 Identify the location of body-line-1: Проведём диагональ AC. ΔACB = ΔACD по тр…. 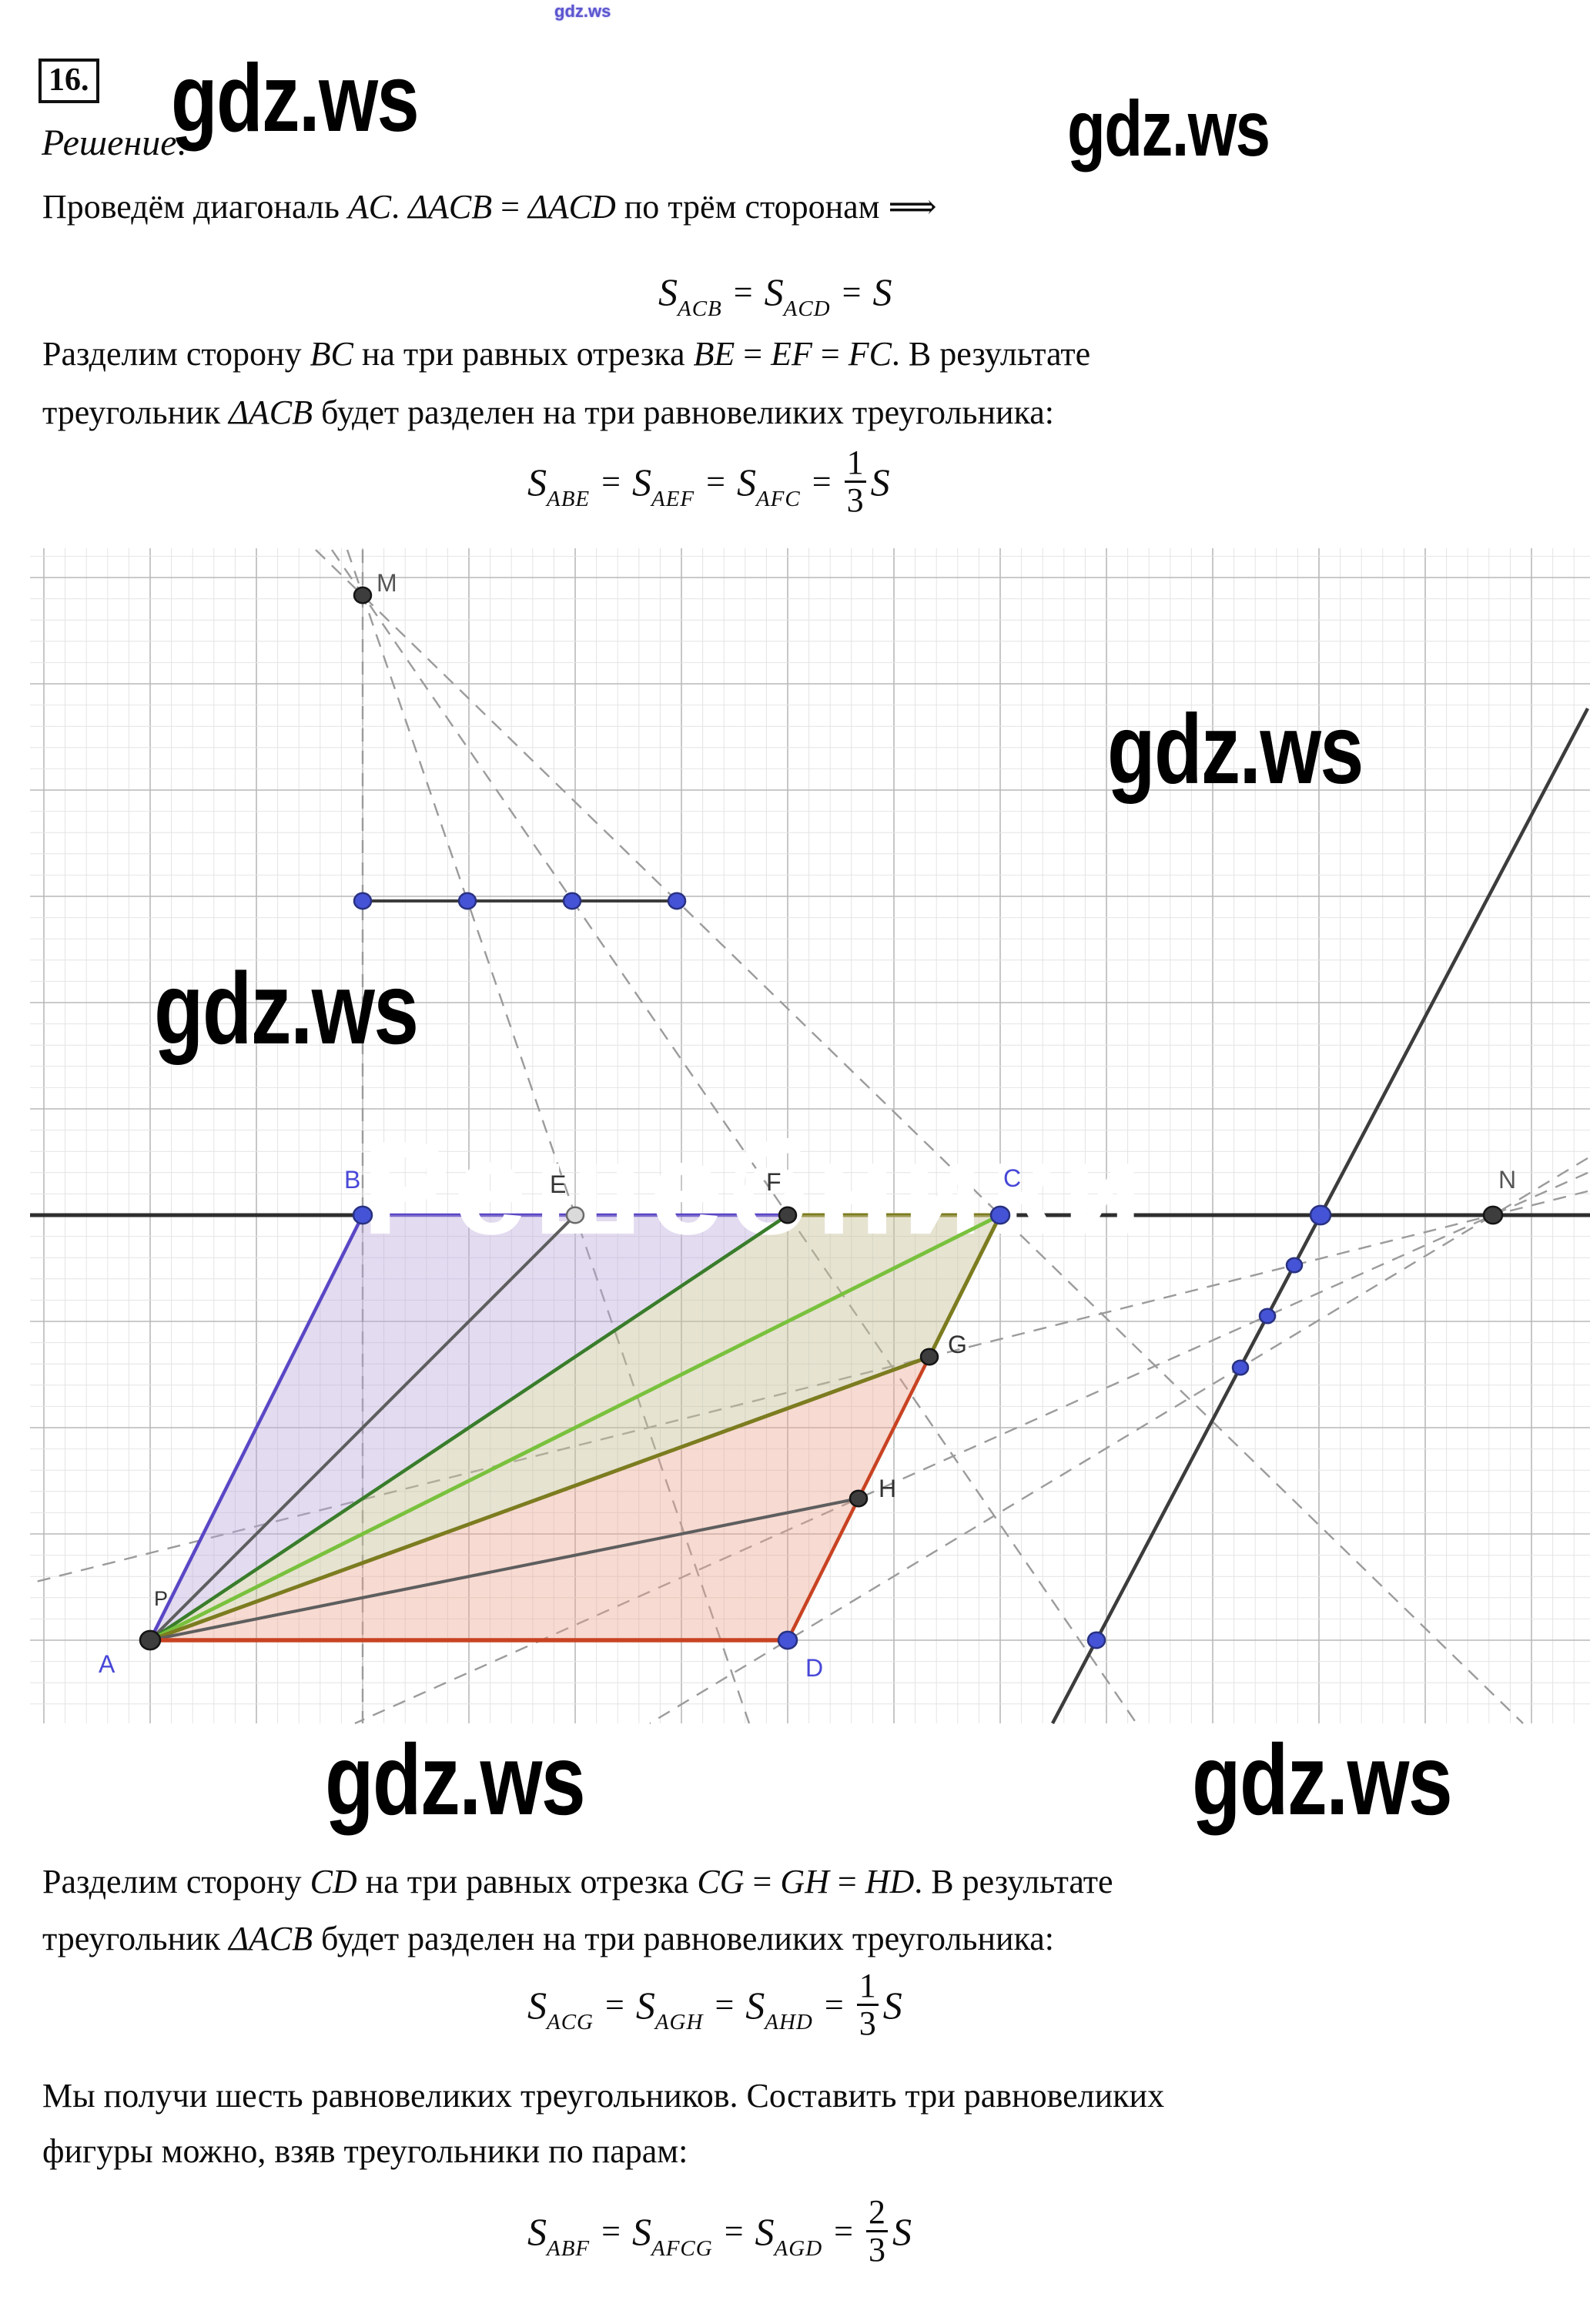
(489, 206).